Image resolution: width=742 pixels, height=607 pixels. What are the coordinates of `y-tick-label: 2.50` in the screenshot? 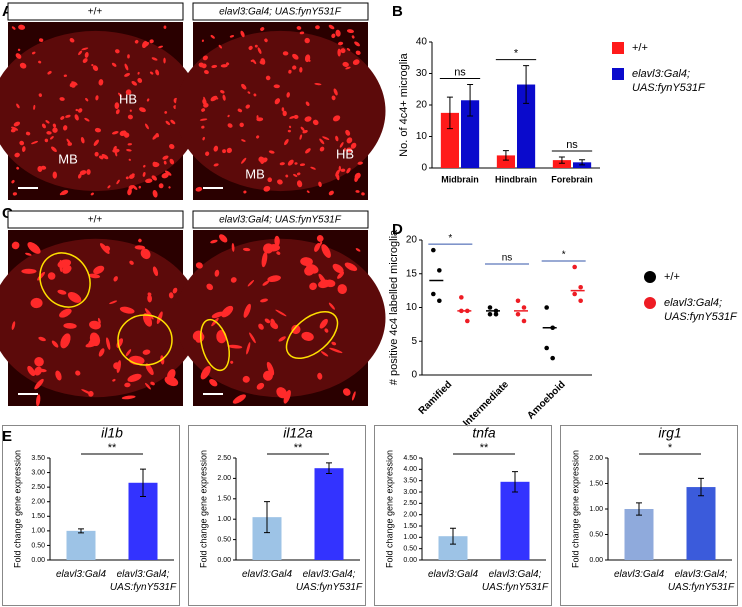 It's located at (38, 487).